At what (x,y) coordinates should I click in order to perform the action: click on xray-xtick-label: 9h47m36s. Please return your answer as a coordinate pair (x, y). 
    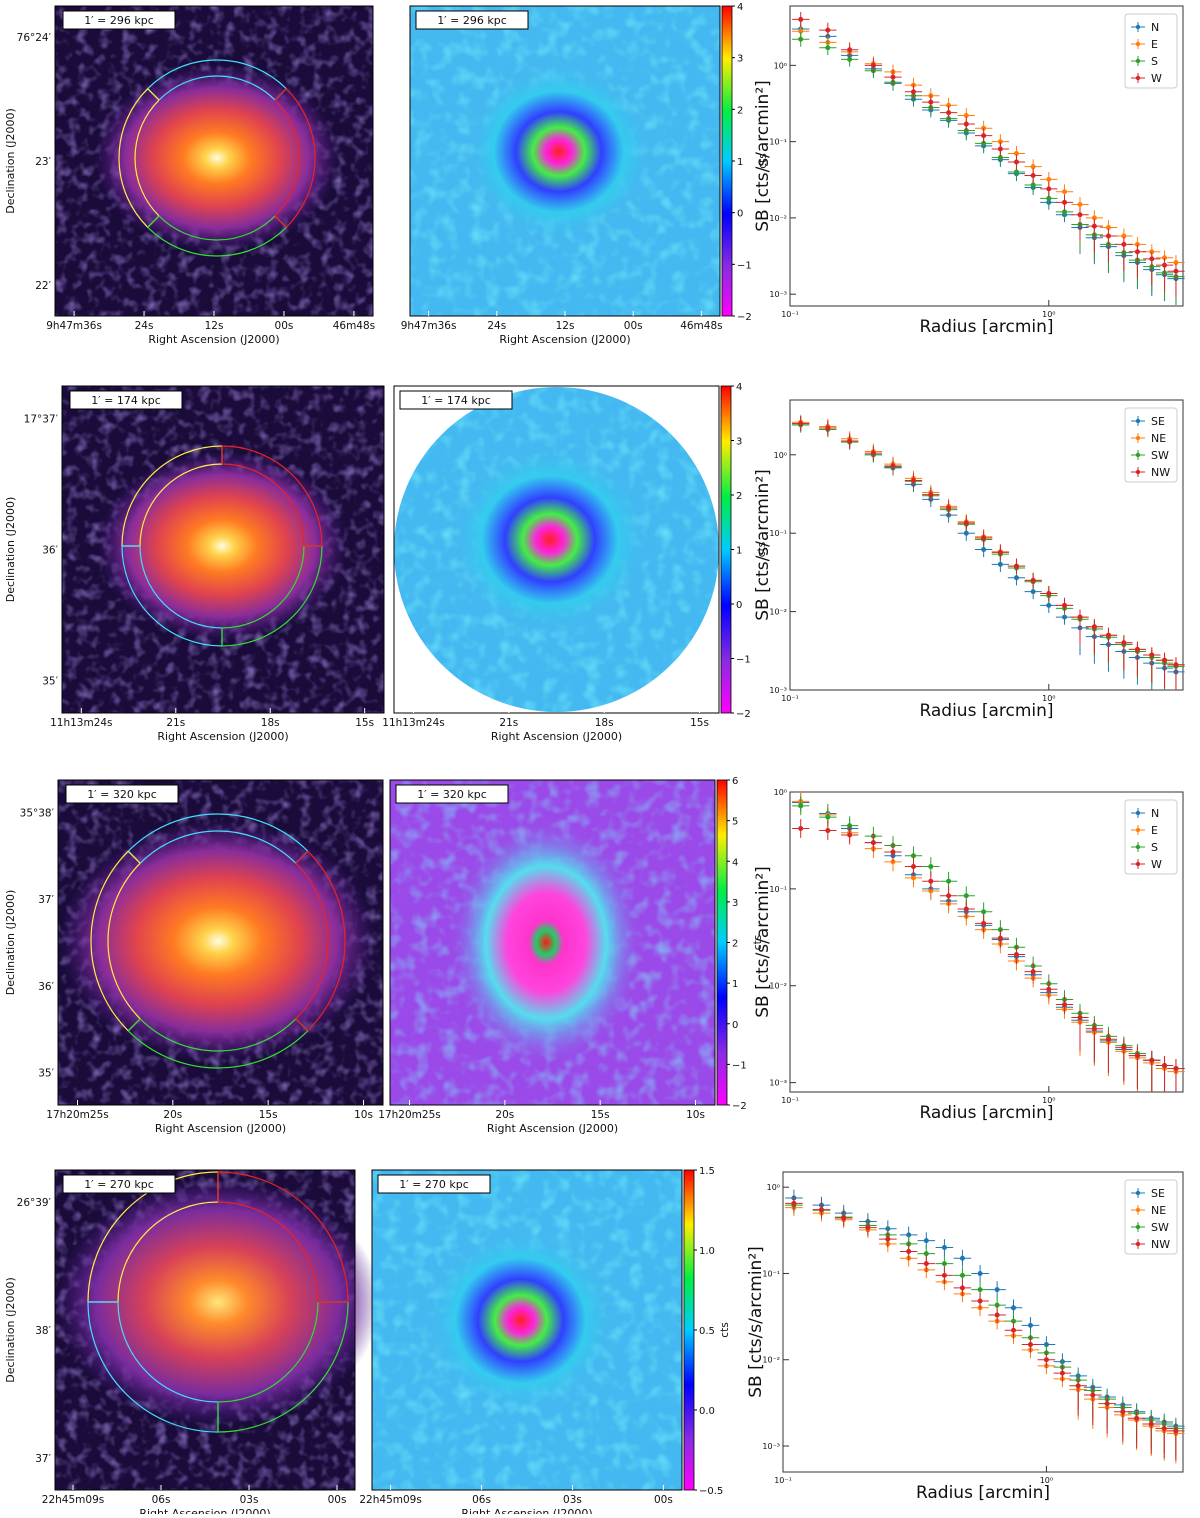
    Looking at the image, I should click on (74, 326).